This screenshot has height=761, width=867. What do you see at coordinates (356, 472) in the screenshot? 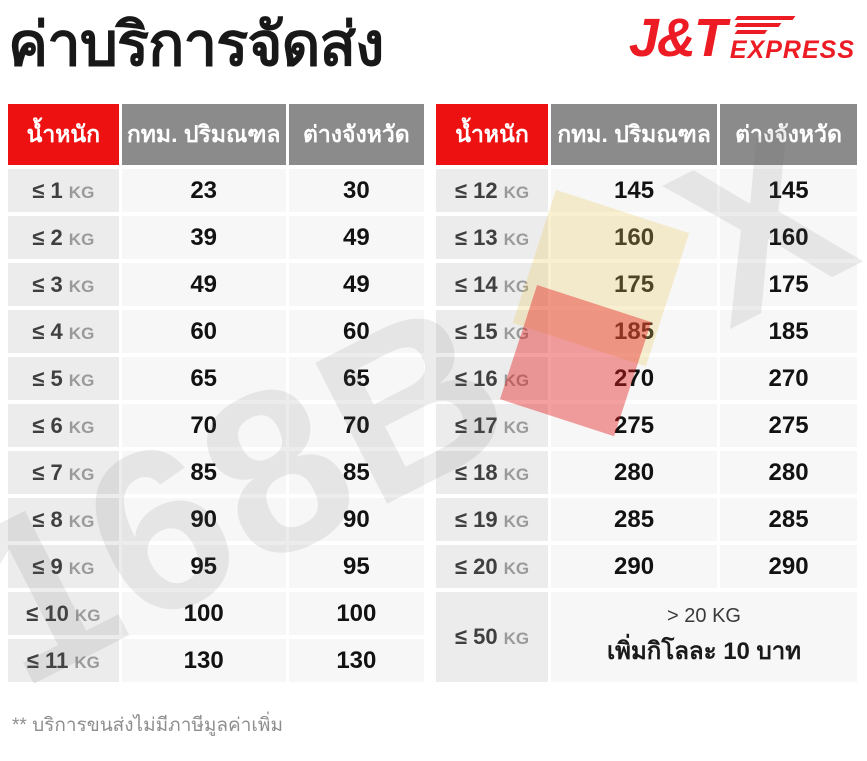
I see `province-price-cell: 85` at bounding box center [356, 472].